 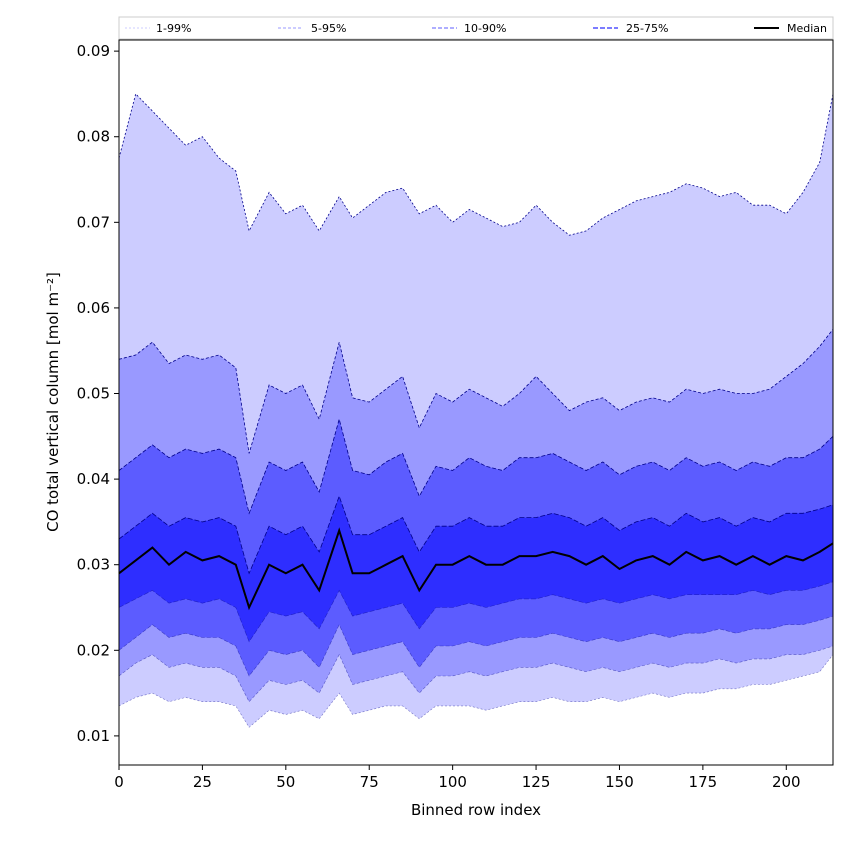 I want to click on legend-box, so click(x=476, y=28).